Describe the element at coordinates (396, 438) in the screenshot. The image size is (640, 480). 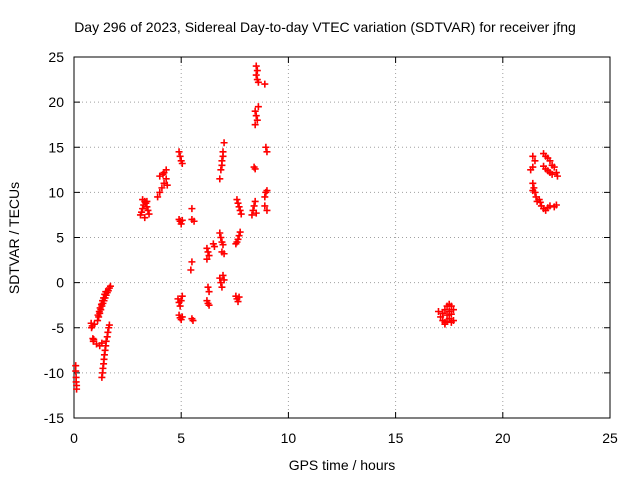
I see `x-tick-label: 15` at that location.